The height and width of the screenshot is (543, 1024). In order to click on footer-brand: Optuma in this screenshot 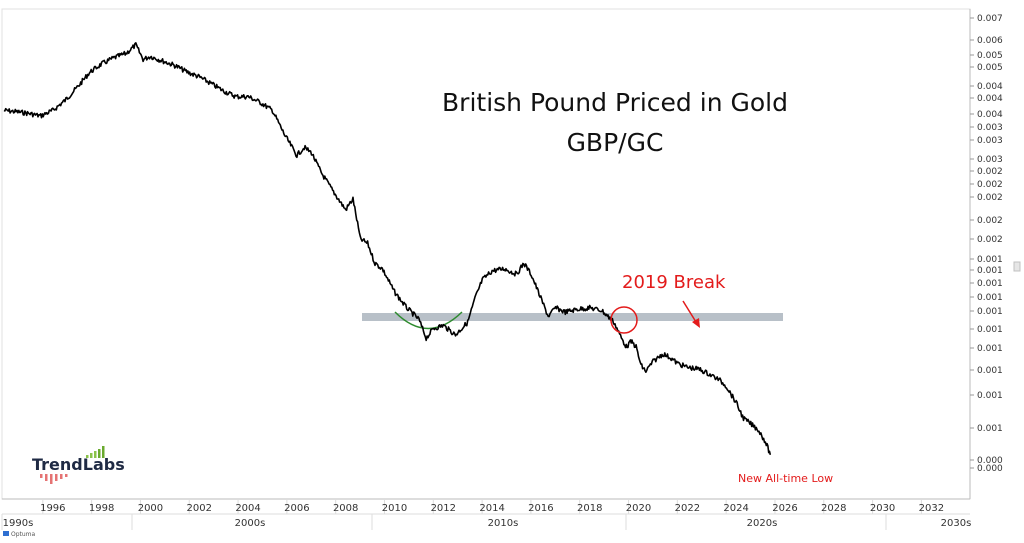, I will do `click(23, 534)`.